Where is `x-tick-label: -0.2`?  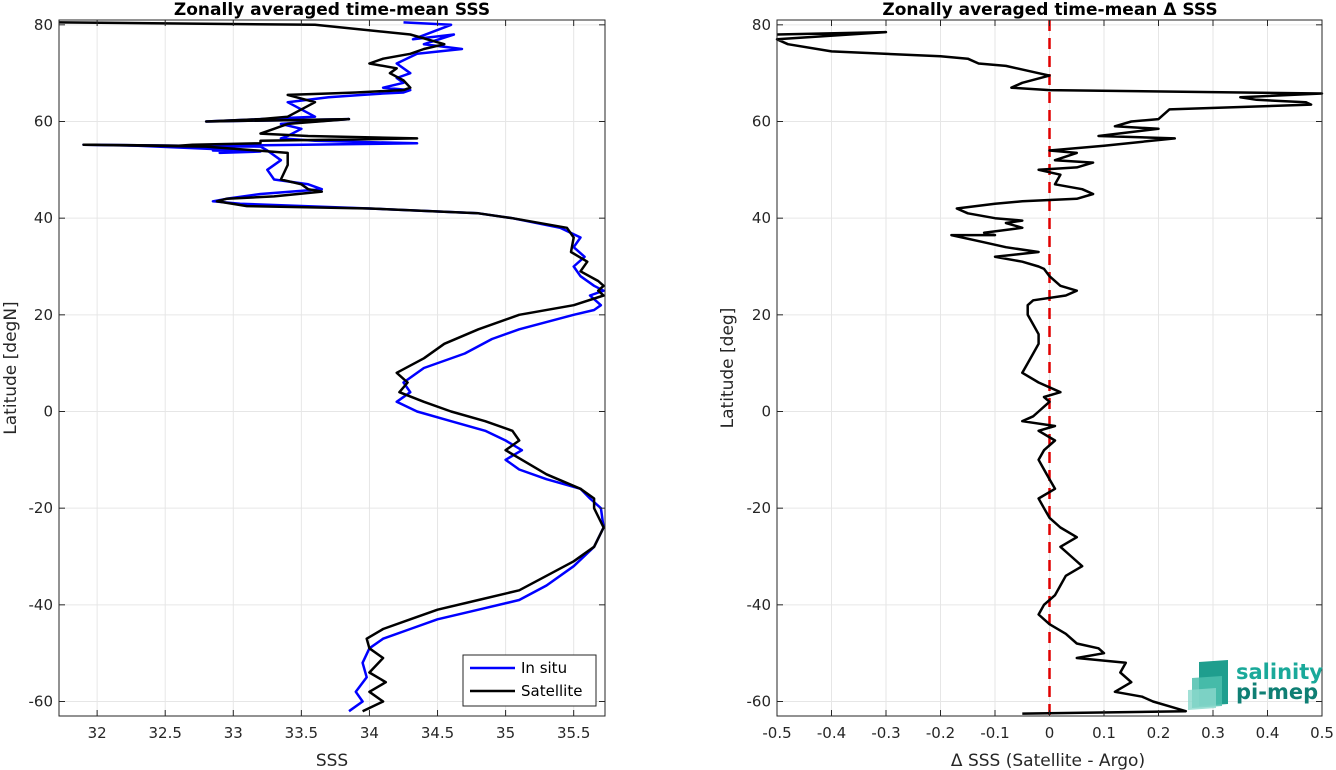
x-tick-label: -0.2 is located at coordinates (940, 733).